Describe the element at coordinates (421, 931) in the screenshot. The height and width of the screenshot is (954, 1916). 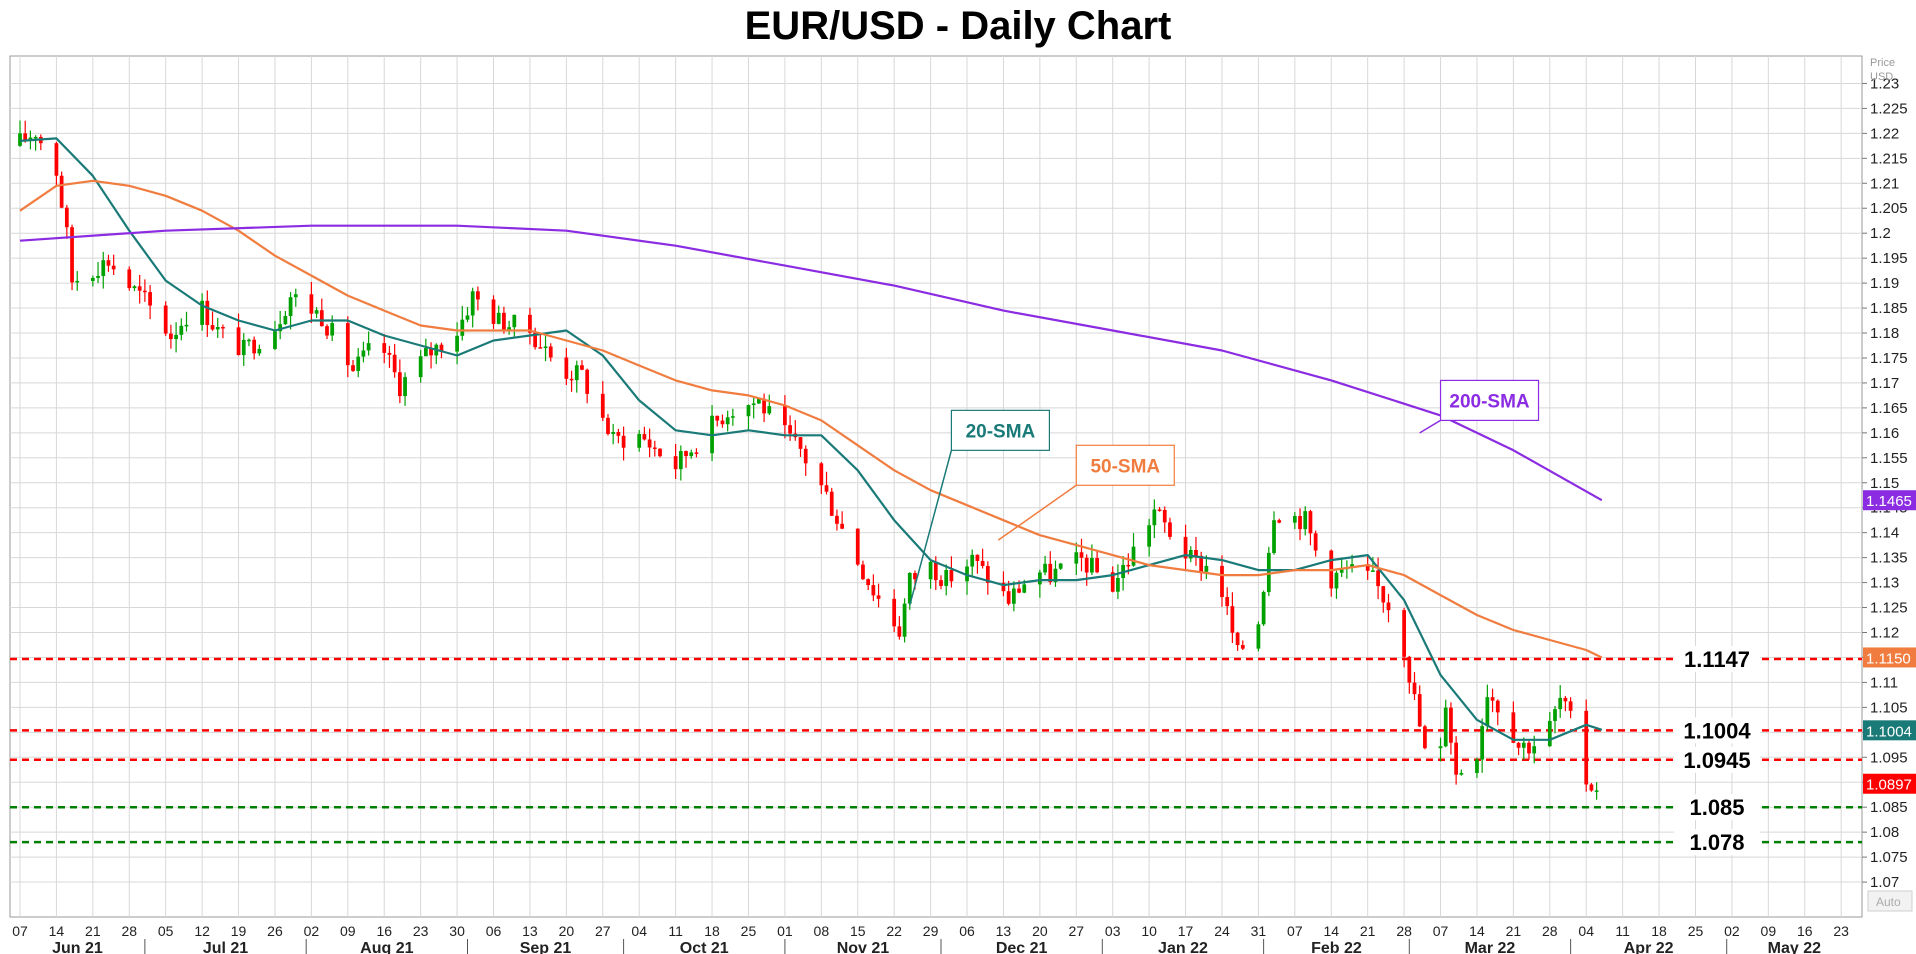
I see `week-tick-label: 23` at that location.